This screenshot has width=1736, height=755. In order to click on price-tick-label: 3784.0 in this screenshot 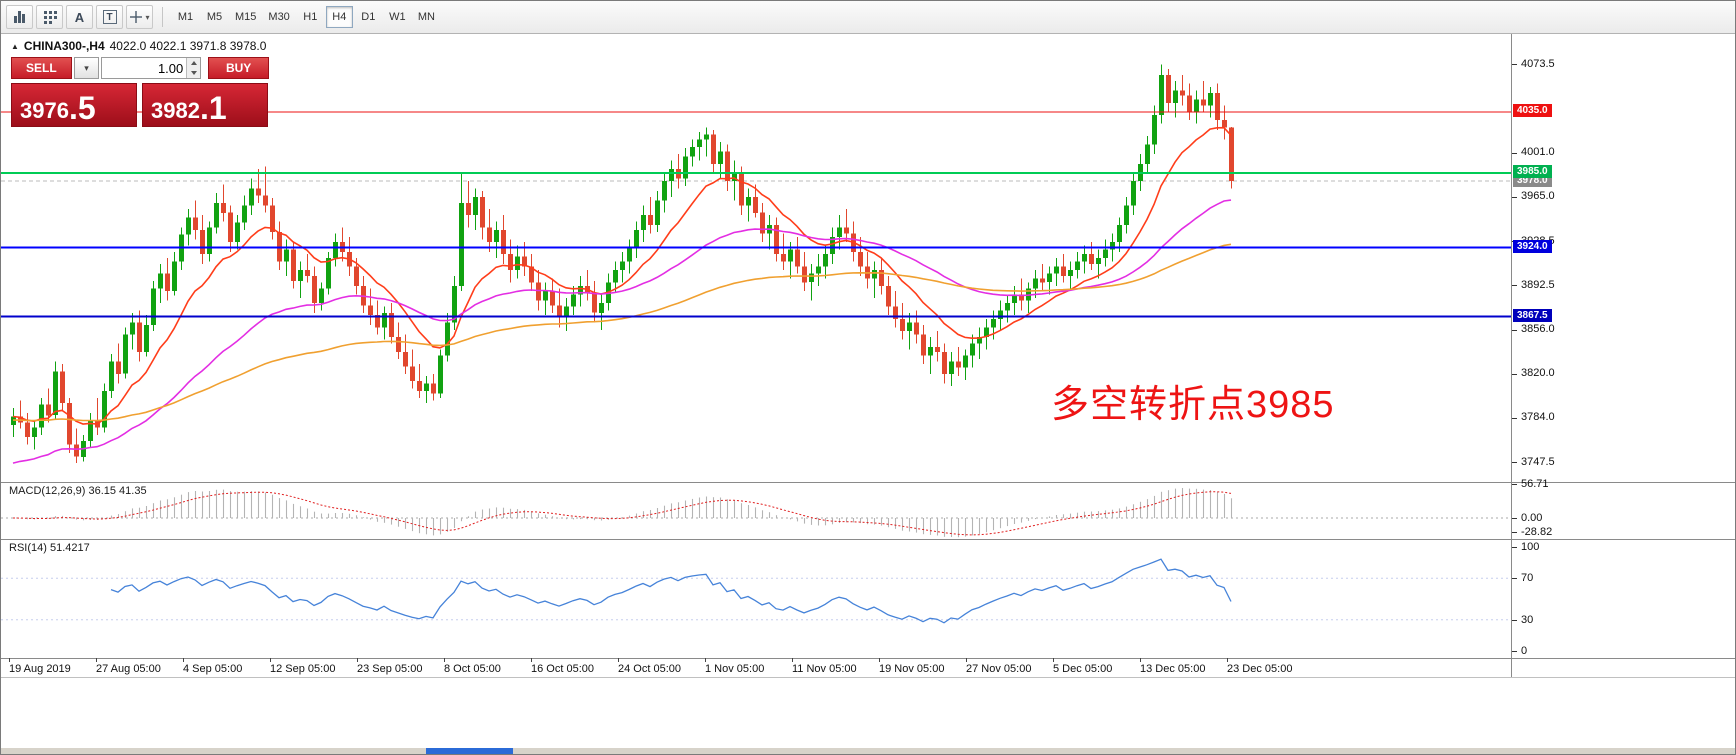, I will do `click(1538, 417)`.